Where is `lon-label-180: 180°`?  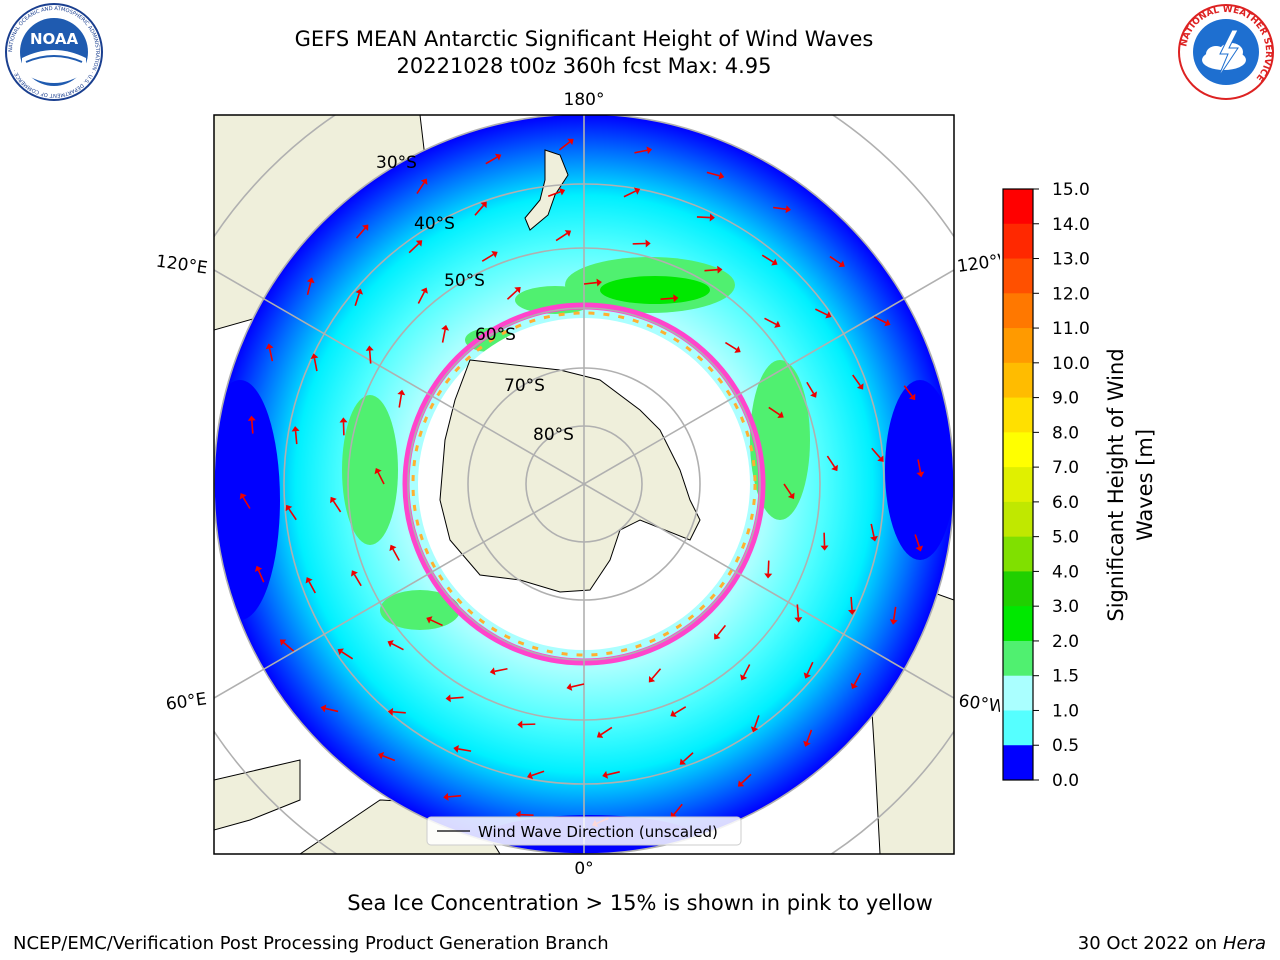 lon-label-180: 180° is located at coordinates (584, 100).